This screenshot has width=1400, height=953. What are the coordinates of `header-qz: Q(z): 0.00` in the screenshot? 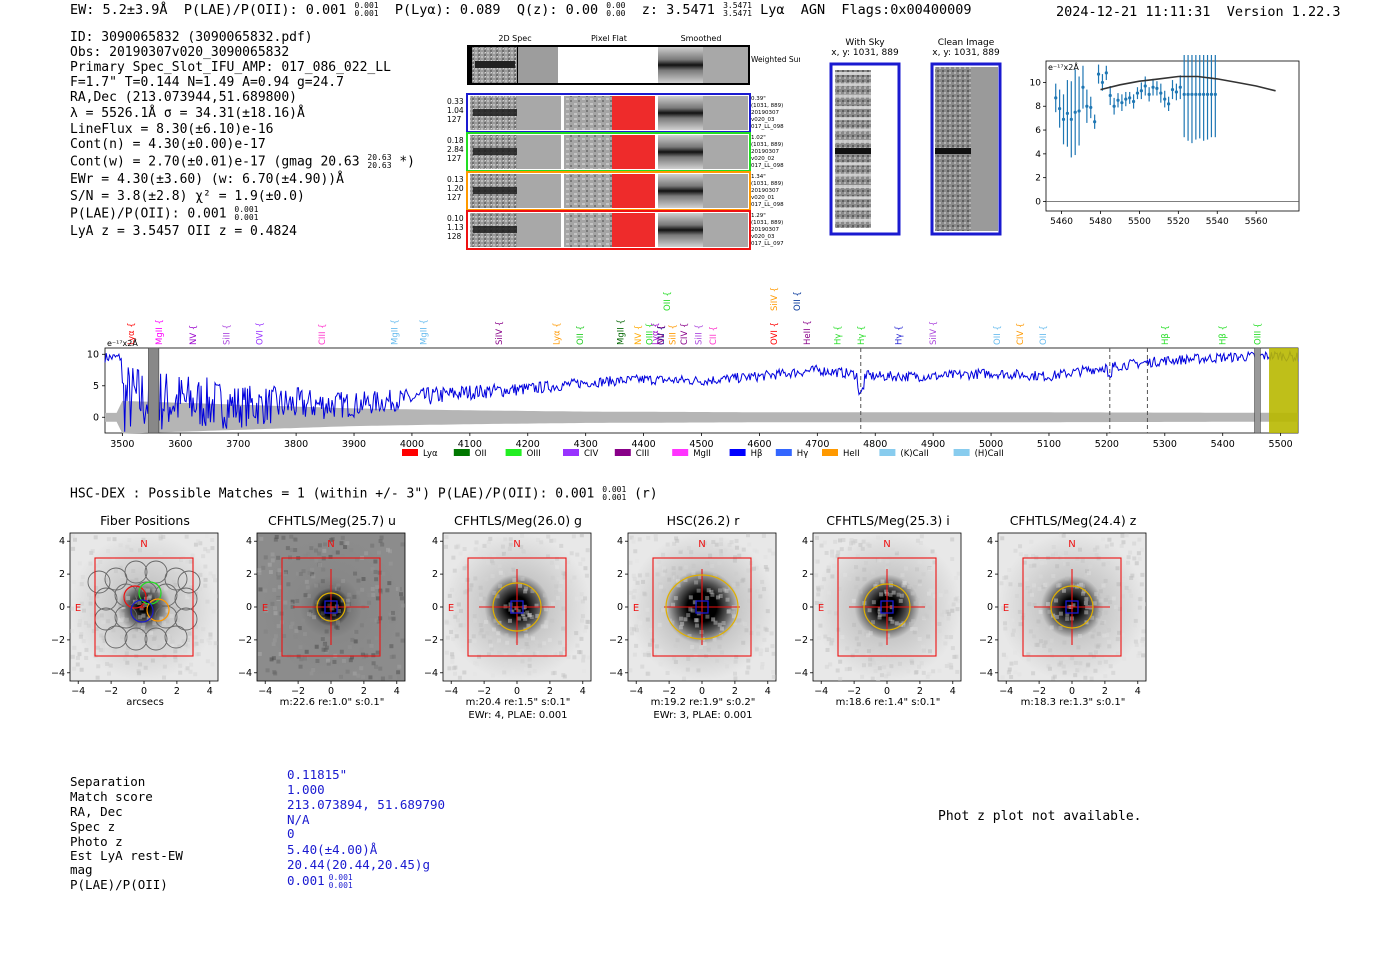 It's located at (557, 10).